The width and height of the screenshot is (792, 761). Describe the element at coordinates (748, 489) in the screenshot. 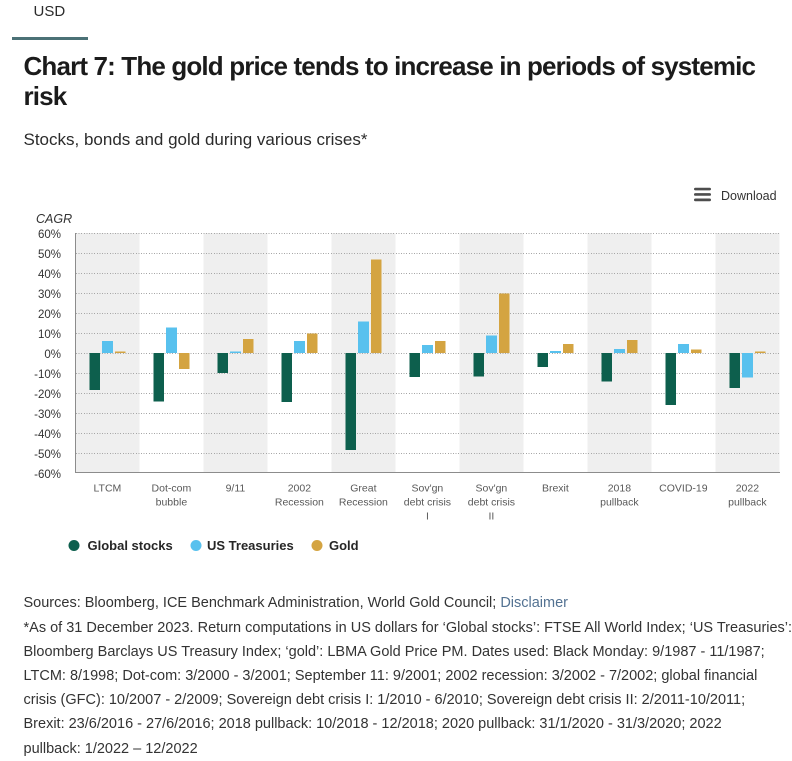

I see `svg-text: 2022` at that location.